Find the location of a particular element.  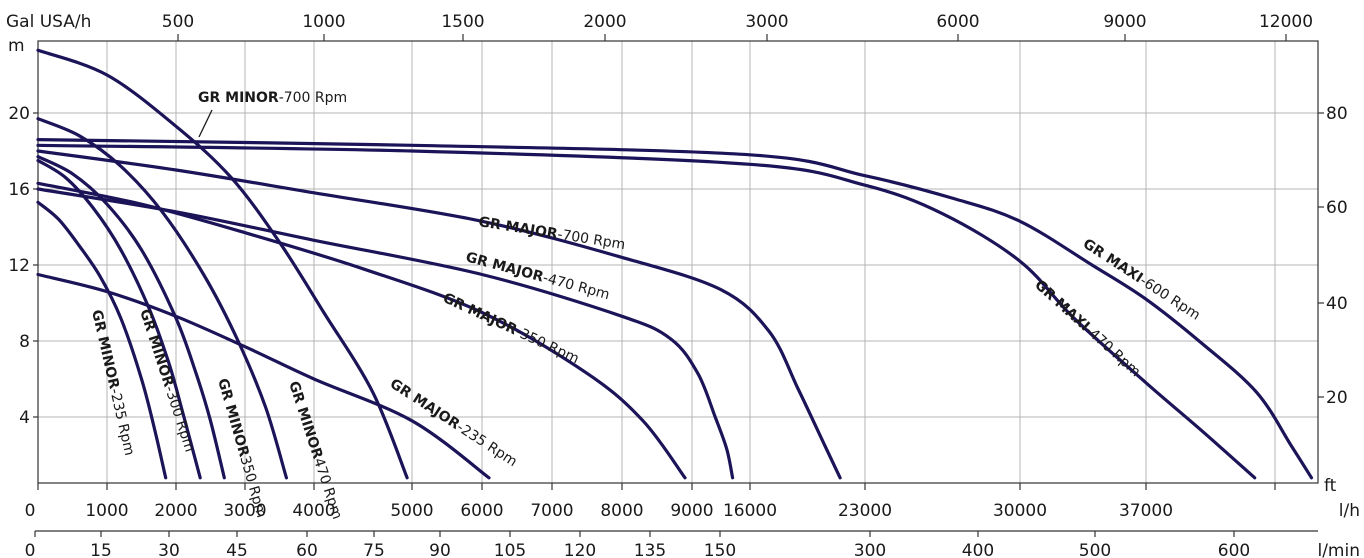

top-tick-label: 1000 is located at coordinates (323, 22).